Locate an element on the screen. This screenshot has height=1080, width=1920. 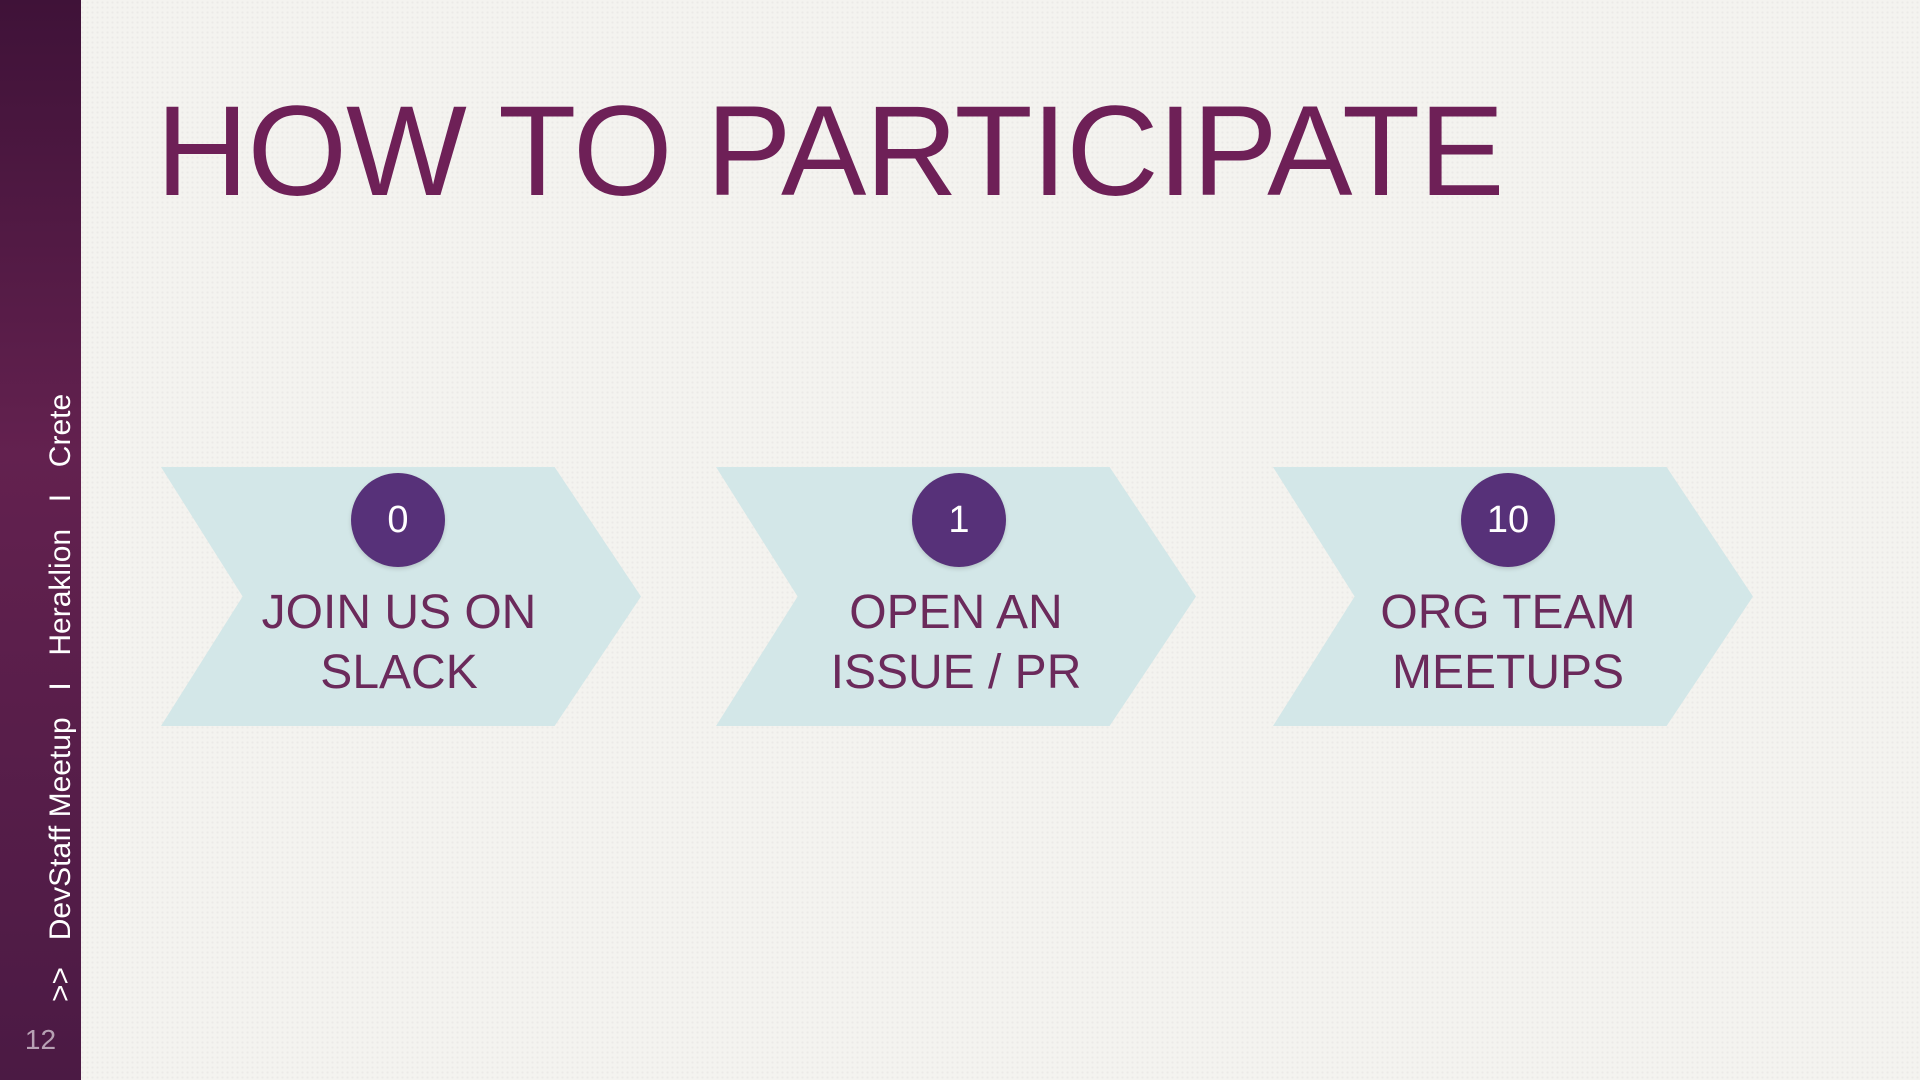
sidebar-region: Crete is located at coordinates (60, 430).